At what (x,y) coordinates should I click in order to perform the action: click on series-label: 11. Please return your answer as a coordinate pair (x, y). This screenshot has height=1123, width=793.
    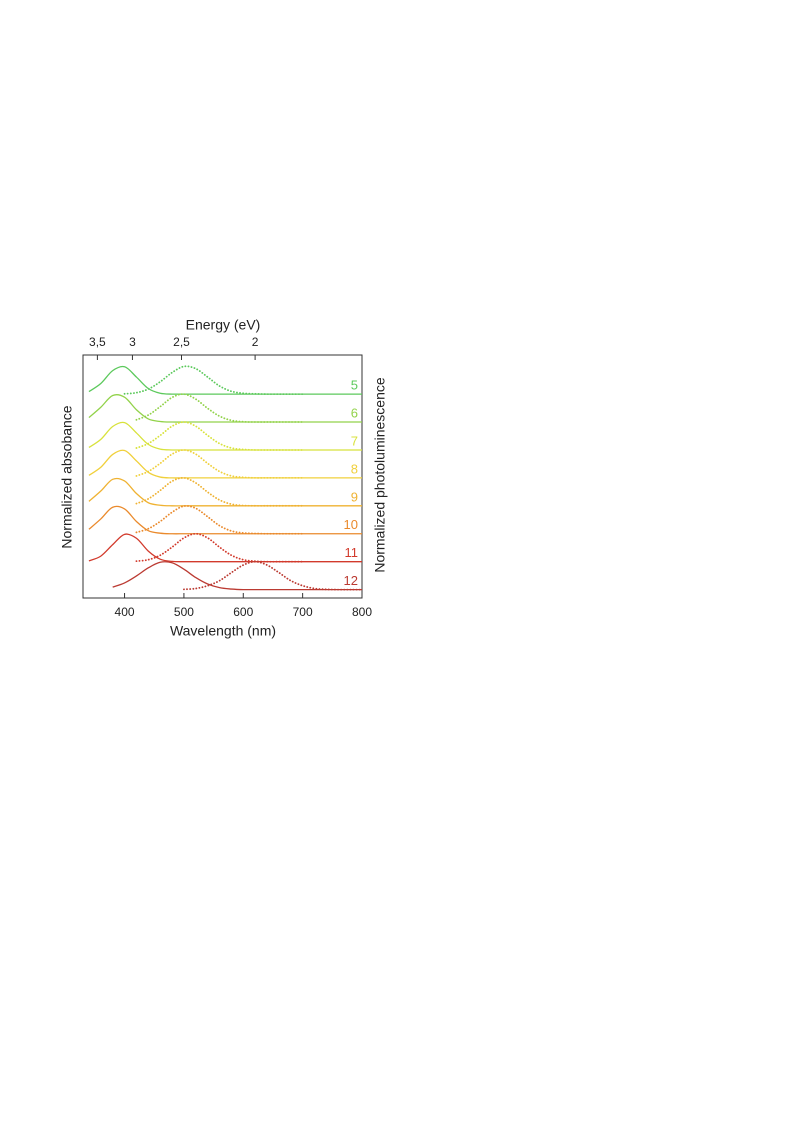
    Looking at the image, I should click on (352, 552).